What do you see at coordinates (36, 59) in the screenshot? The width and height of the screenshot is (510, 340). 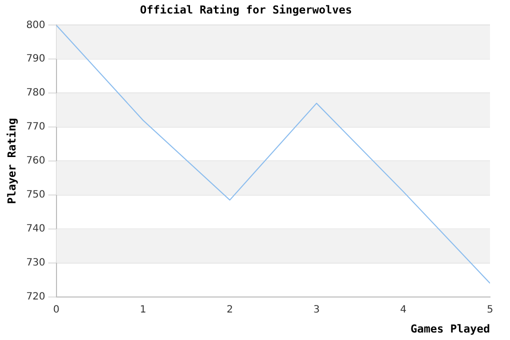 I see `y-tick-label: 790` at bounding box center [36, 59].